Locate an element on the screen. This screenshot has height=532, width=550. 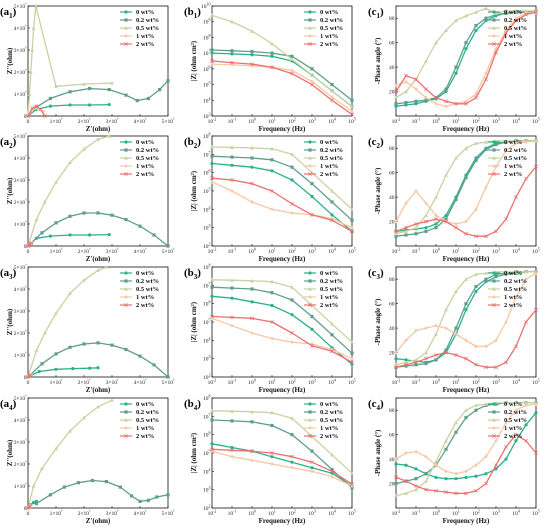
x-tick-label: 10⁰ is located at coordinates (436, 251).